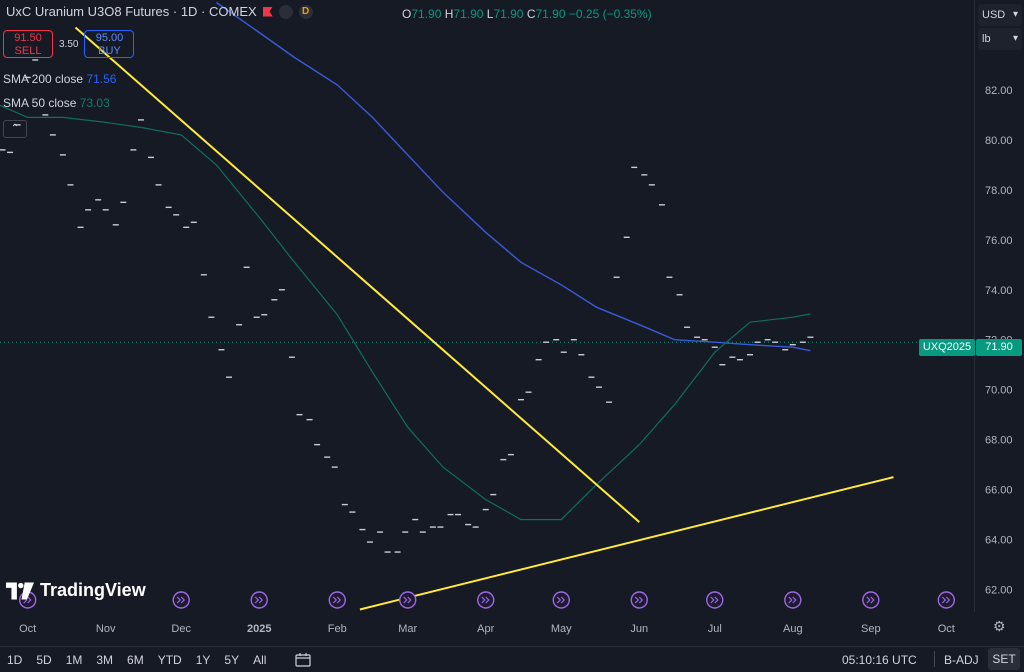  I want to click on low-value: 71.90, so click(508, 14).